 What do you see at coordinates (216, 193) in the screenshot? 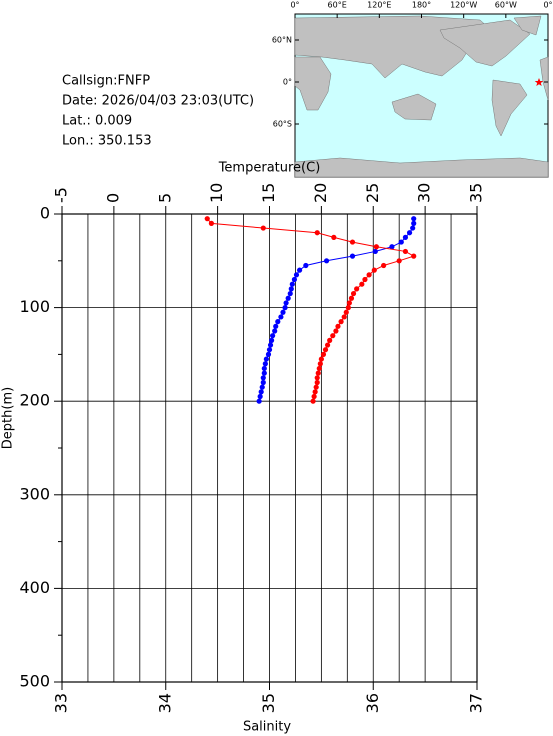
I see `x2-tick-label: 10` at bounding box center [216, 193].